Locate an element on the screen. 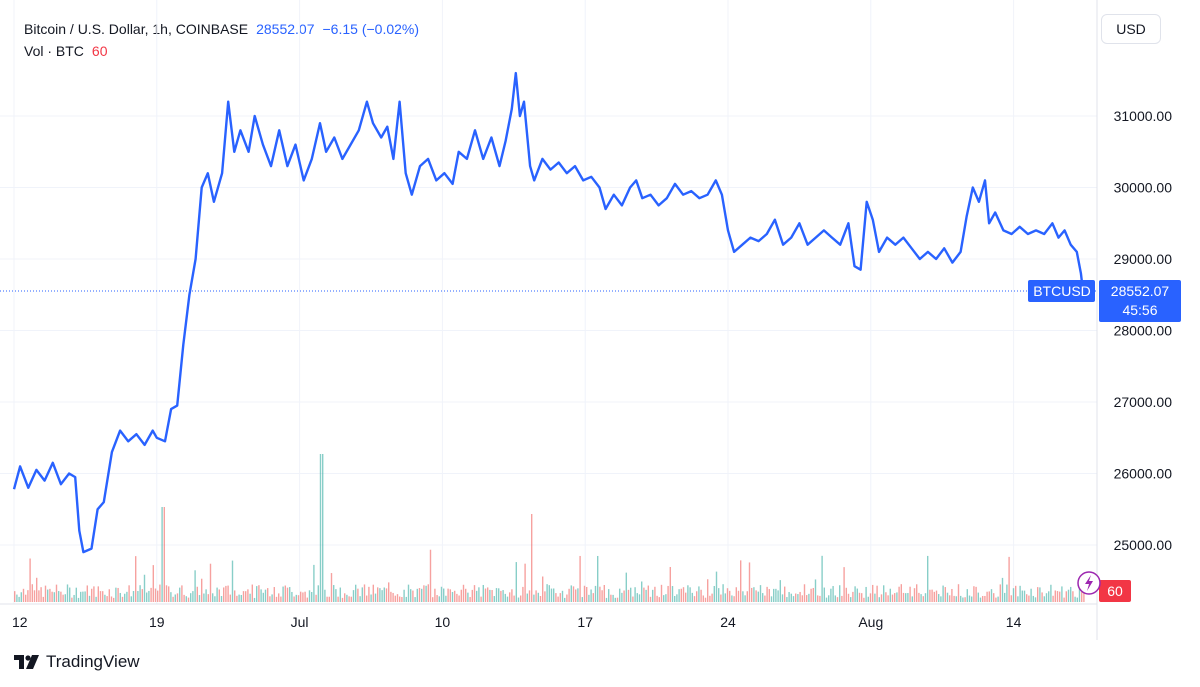  x-tick-label: 14 is located at coordinates (1014, 622).